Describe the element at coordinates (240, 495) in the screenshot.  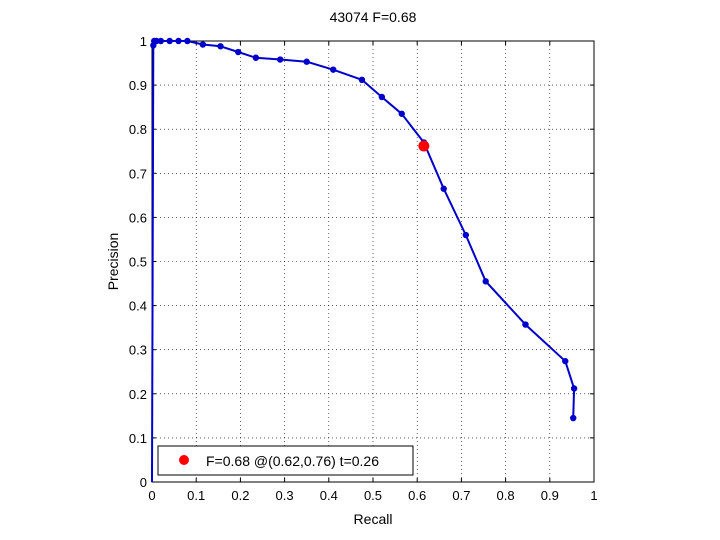
I see `x-tick-label: 0.2` at that location.